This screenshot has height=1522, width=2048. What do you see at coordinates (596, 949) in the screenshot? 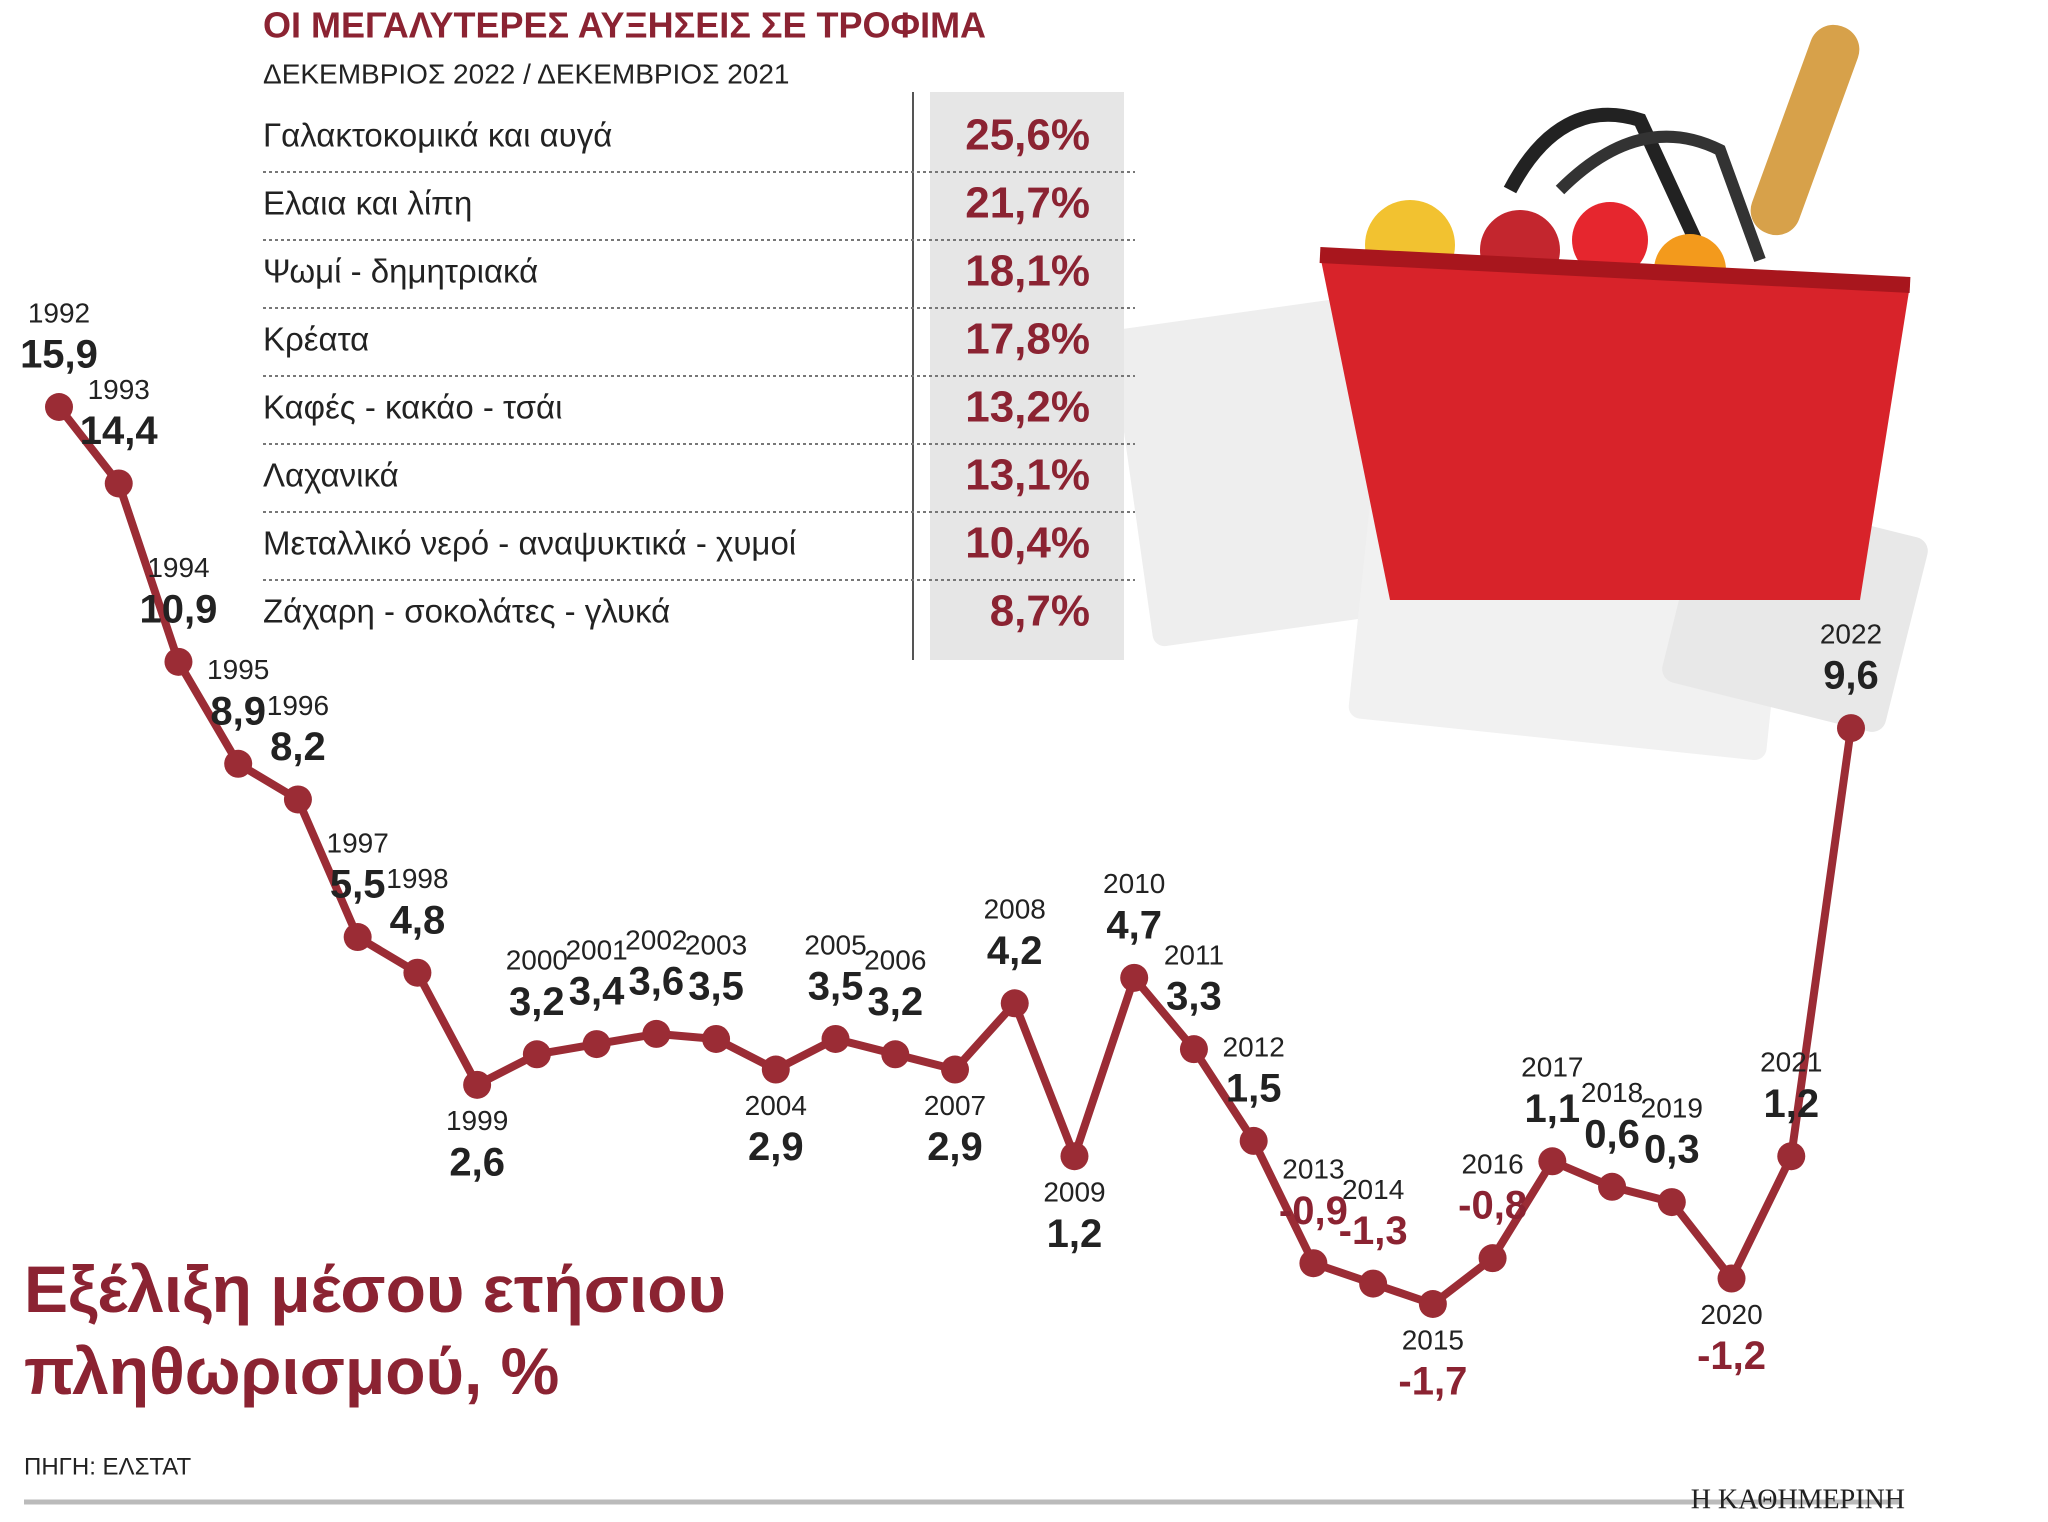
I see `year-label: 2001` at bounding box center [596, 949].